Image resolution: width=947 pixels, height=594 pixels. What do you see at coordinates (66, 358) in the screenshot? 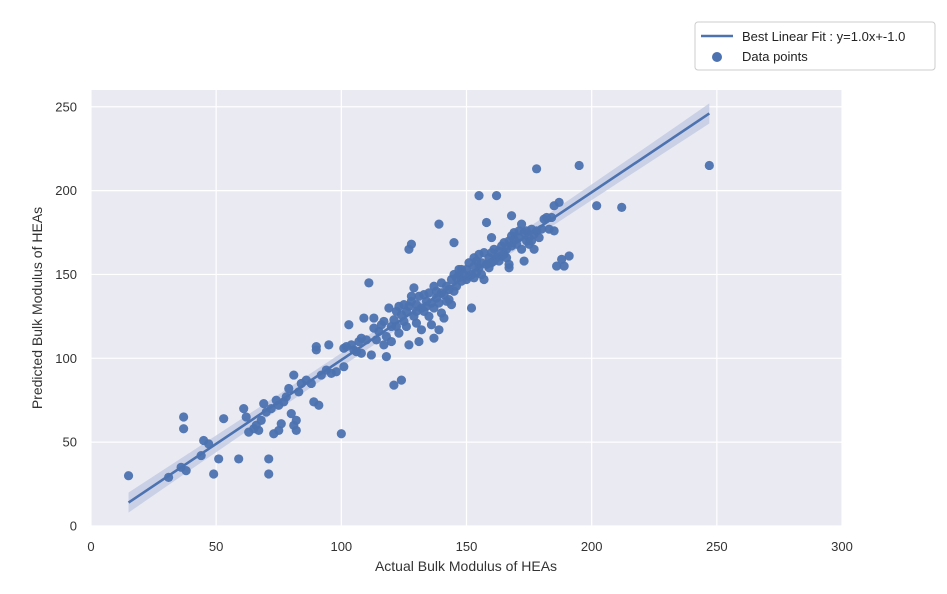
I see `y-tick-label: 100` at bounding box center [66, 358].